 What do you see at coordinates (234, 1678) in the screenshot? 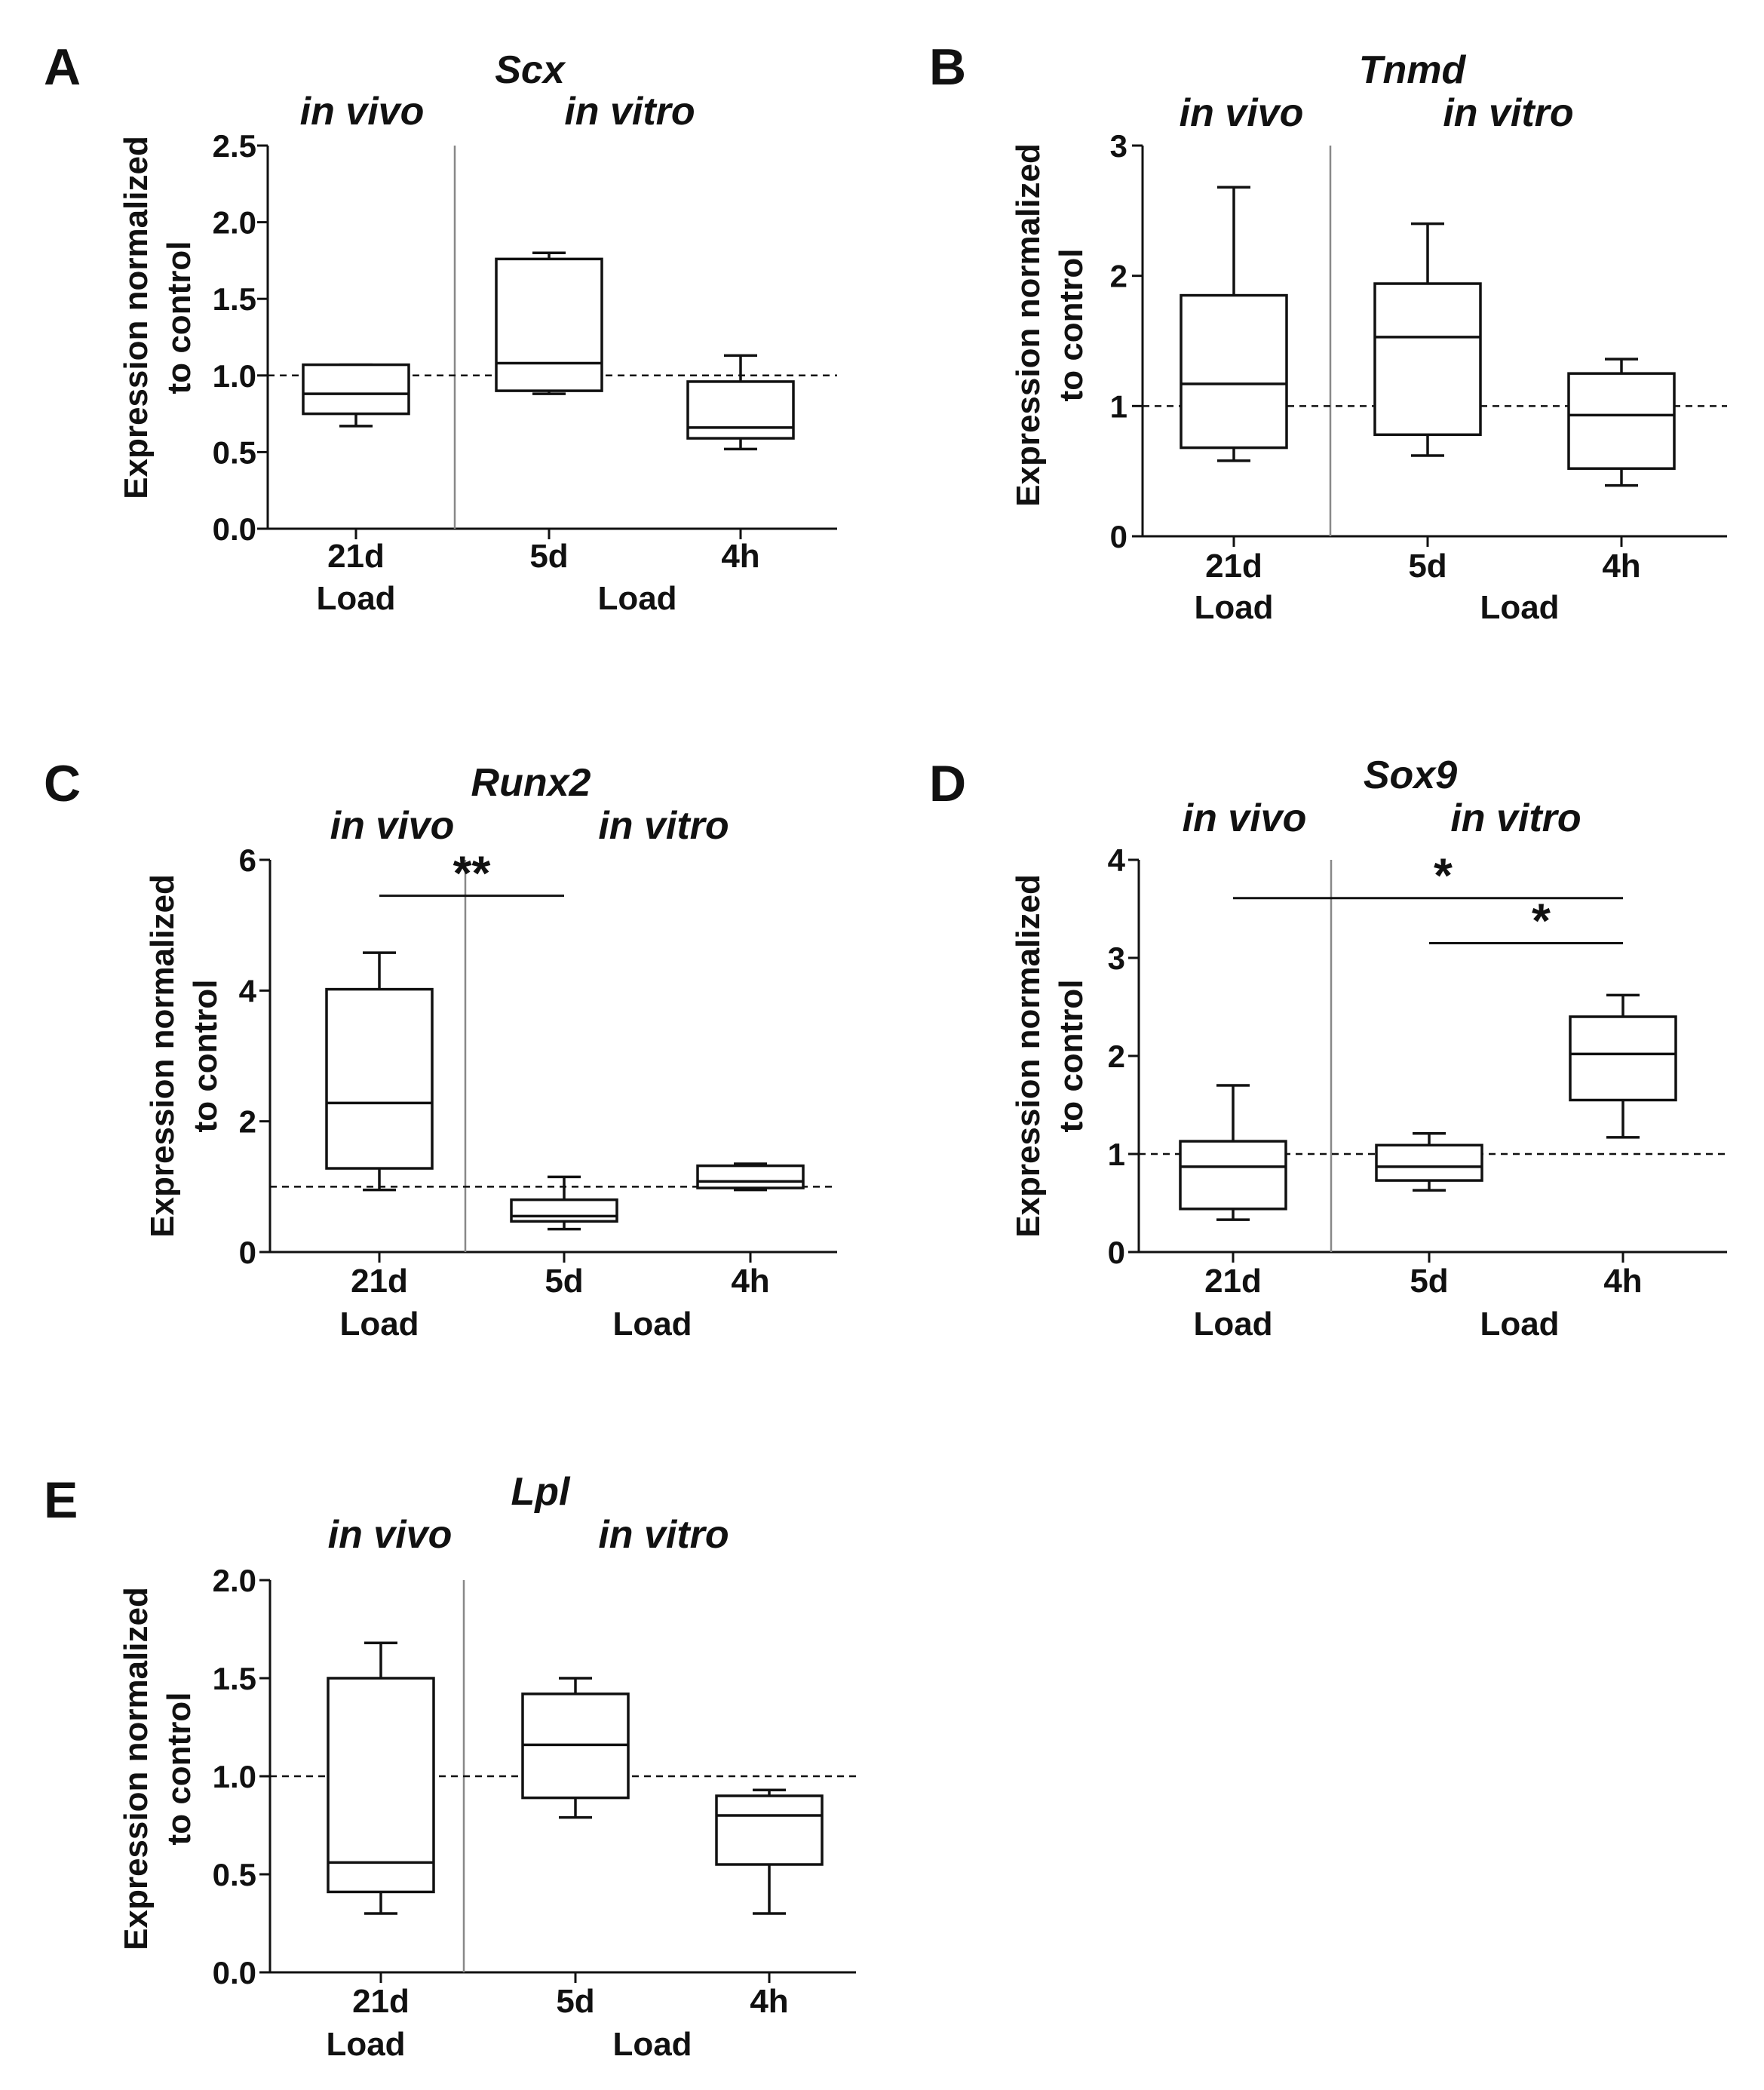
I see `y-tick-label: 1.5` at bounding box center [234, 1678].